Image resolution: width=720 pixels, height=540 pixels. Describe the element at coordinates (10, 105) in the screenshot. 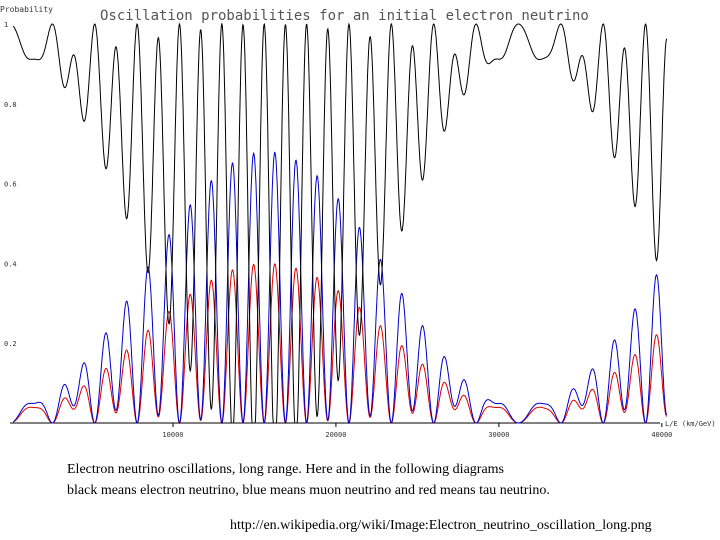

I see `y-tick-label: 0.8` at that location.